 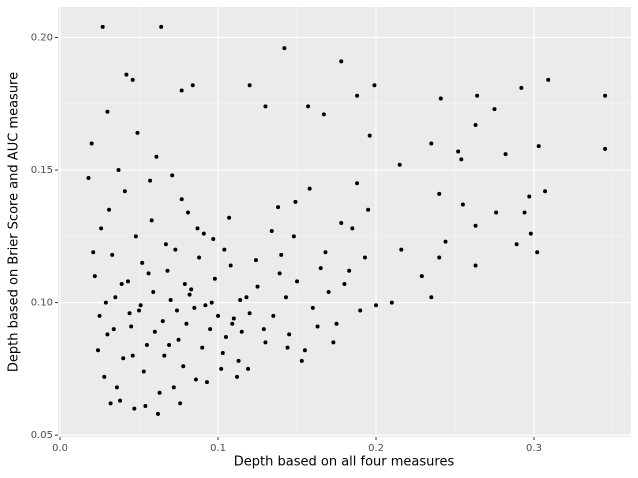 I want to click on x-tick-label: 0.3, so click(x=534, y=448).